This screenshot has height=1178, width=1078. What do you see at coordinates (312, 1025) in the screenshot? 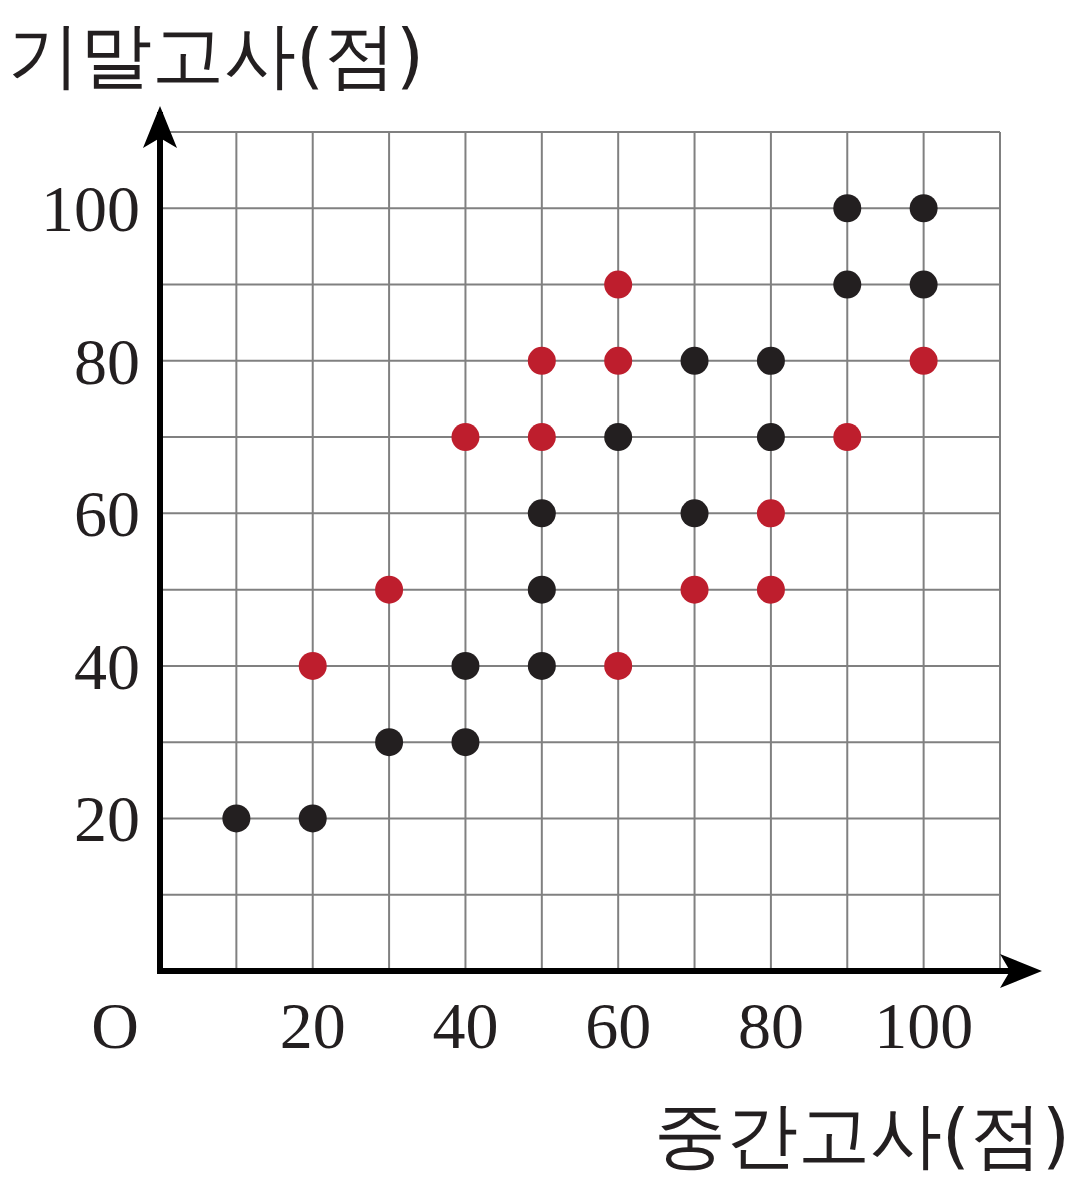
I see `x-tick-label: 20` at bounding box center [312, 1025].